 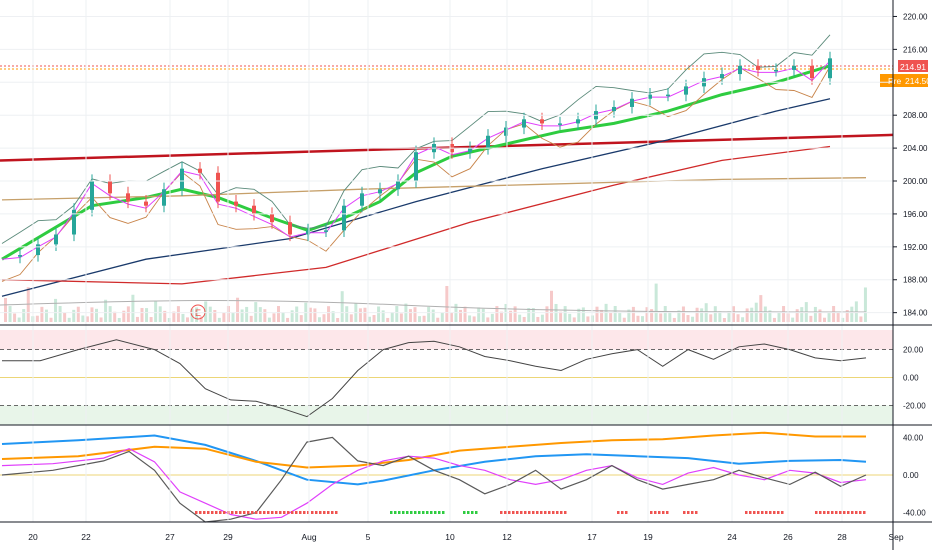 What do you see at coordinates (915, 280) in the screenshot?
I see `price-tick-label-8: 188.00` at bounding box center [915, 280].